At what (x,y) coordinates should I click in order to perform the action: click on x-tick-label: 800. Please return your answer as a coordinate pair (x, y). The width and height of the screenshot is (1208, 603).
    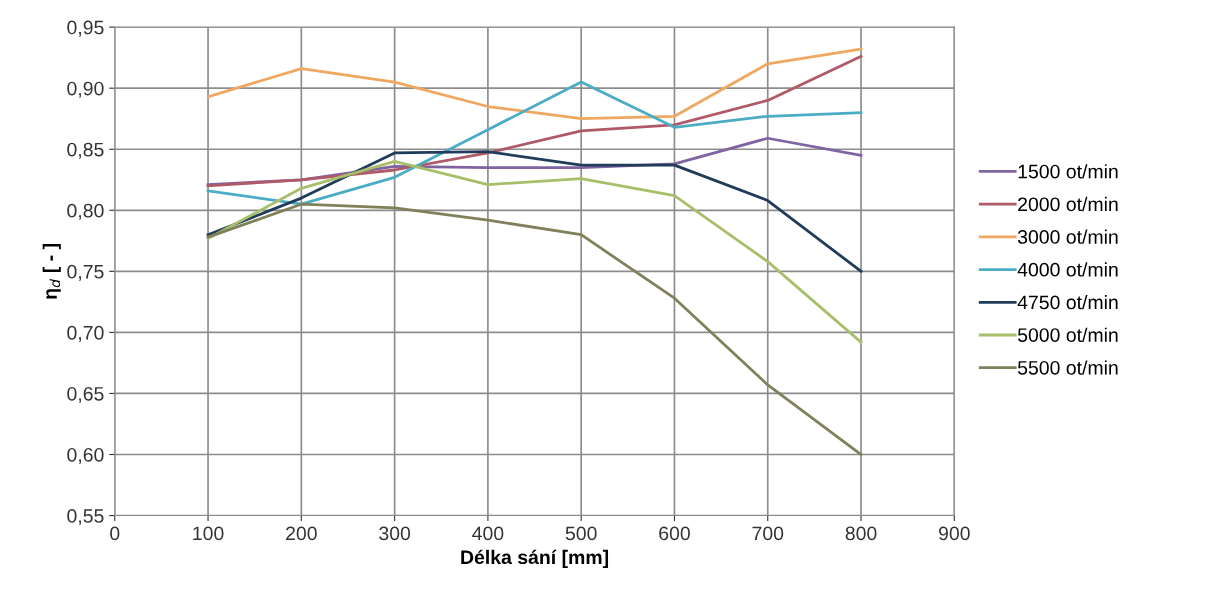
    Looking at the image, I should click on (861, 533).